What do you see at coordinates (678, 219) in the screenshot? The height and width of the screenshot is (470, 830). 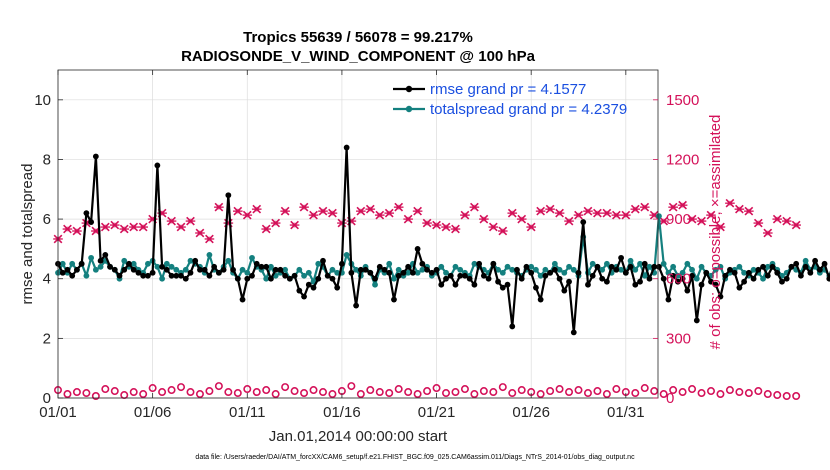 I see `y2-tick-label: 900` at bounding box center [678, 219].